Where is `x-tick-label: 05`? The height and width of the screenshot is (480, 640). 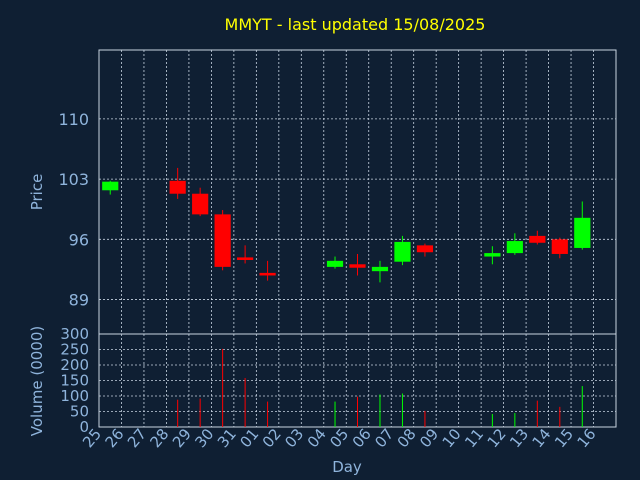 x-tick-label: 05 is located at coordinates (339, 438).